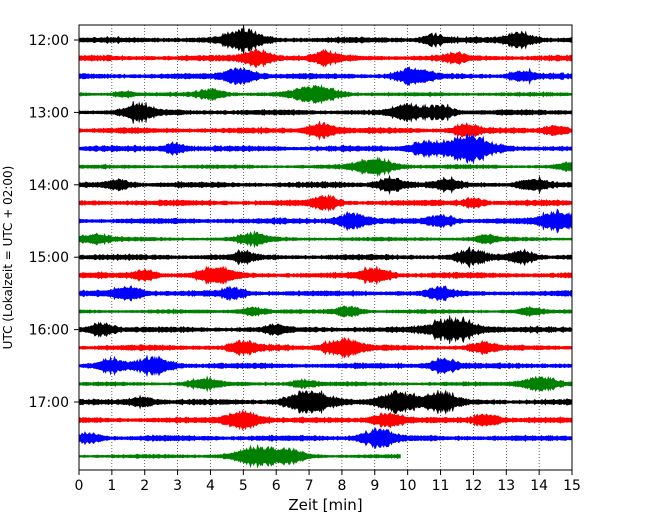 The image size is (650, 520). Describe the element at coordinates (473, 486) in the screenshot. I see `x-tick-label: 12` at that location.